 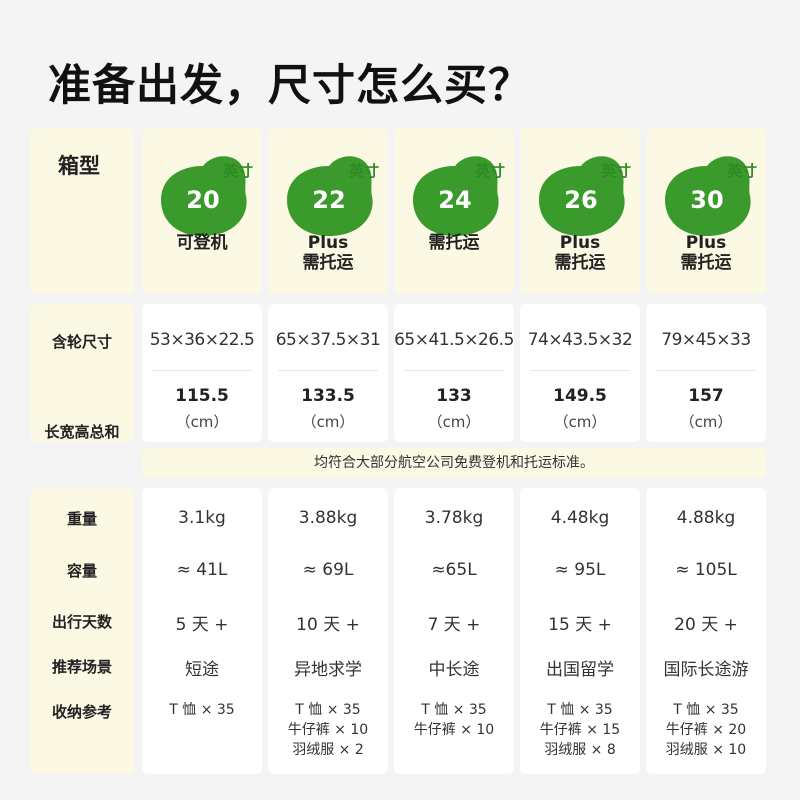 What do you see at coordinates (82, 211) in the screenshot?
I see `header-label-cell: 箱型` at bounding box center [82, 211].